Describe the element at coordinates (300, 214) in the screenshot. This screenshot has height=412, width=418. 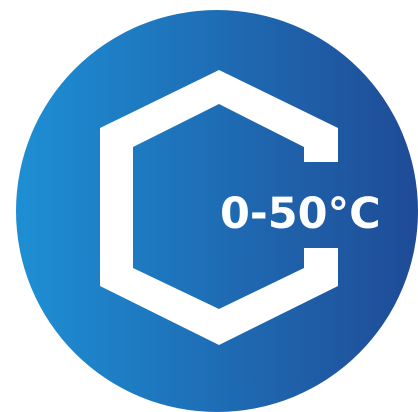
I see `temperature-range-label: 0-50°C` at that location.